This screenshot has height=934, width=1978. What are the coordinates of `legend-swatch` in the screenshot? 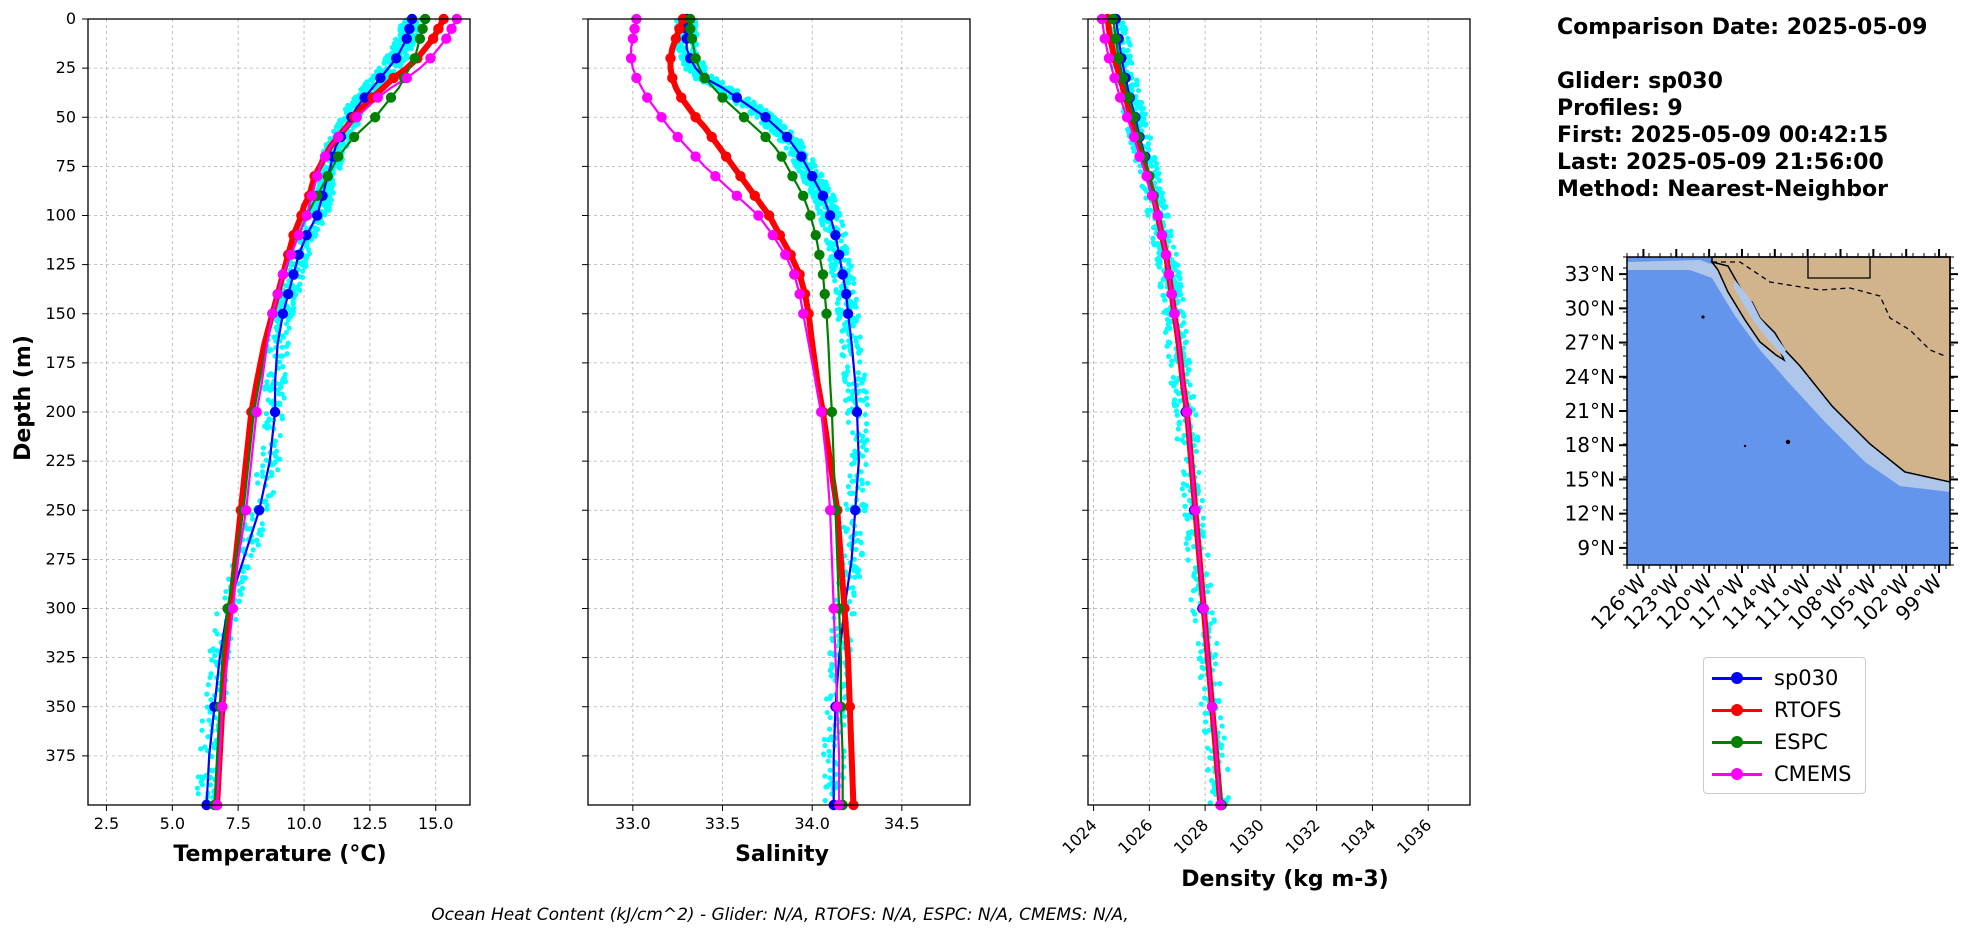 It's located at (1737, 710).